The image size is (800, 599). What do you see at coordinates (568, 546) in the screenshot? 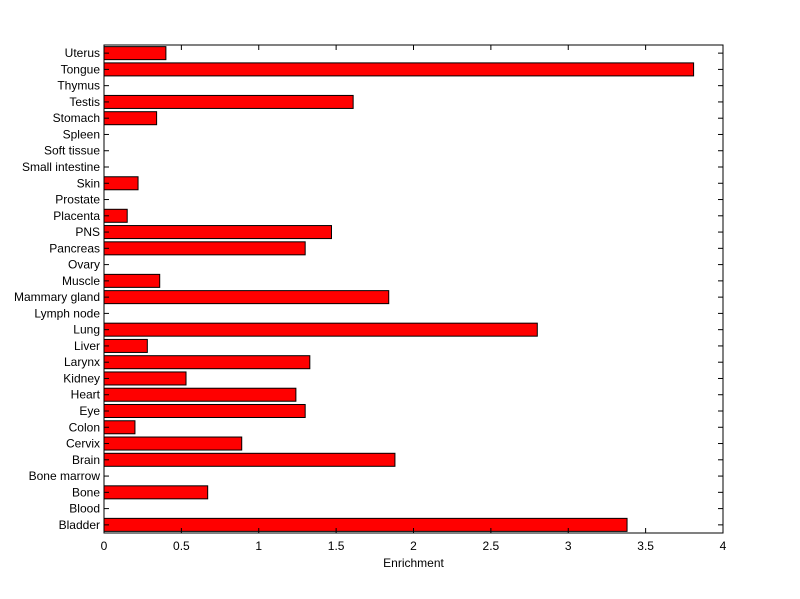
I see `x-tick-label: 3` at bounding box center [568, 546].